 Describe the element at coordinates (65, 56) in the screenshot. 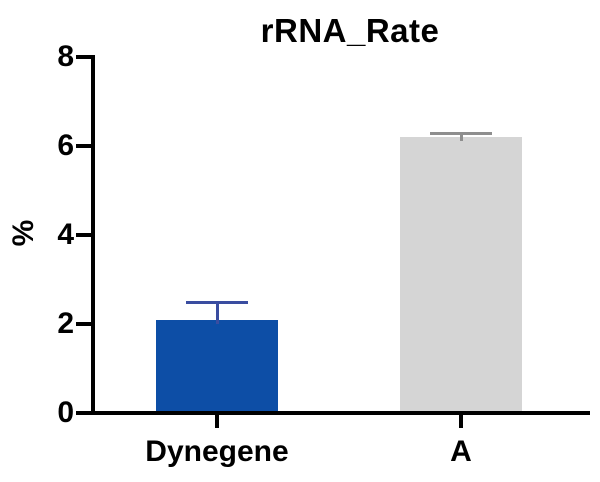

I see `y-axis-tick-label: 8` at that location.